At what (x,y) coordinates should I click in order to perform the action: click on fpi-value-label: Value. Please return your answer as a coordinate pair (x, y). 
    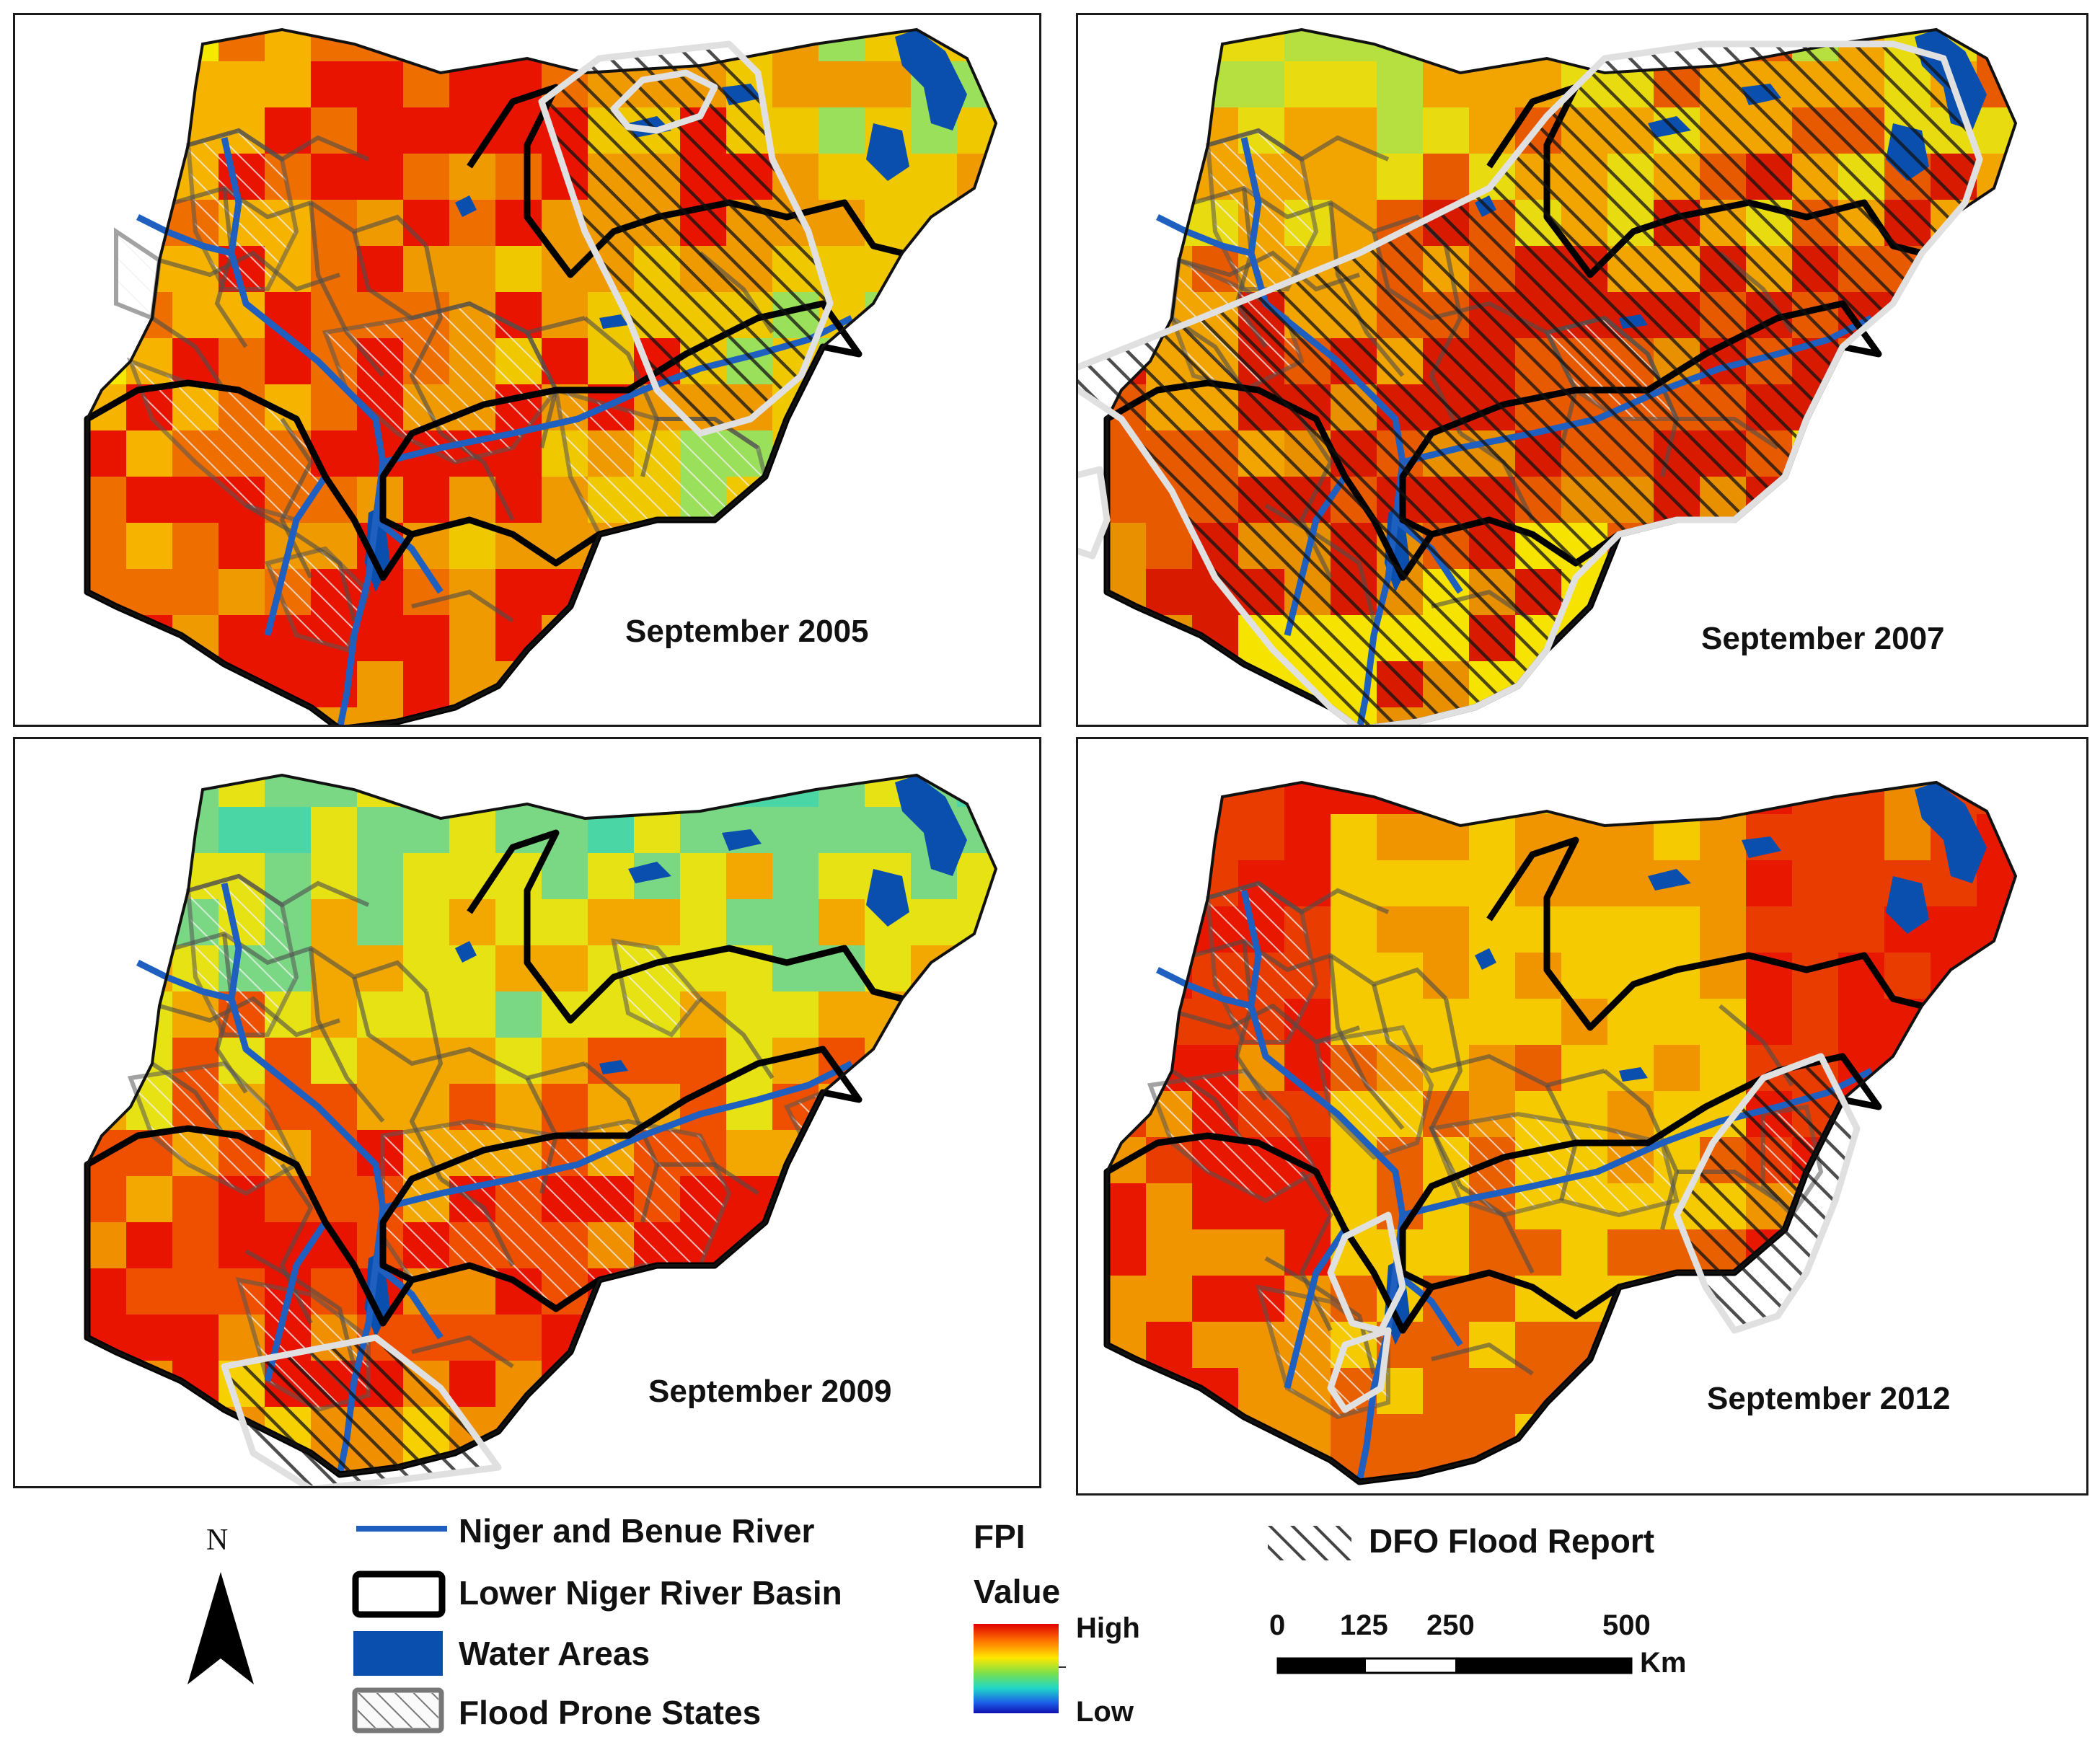
    Looking at the image, I should click on (1017, 1591).